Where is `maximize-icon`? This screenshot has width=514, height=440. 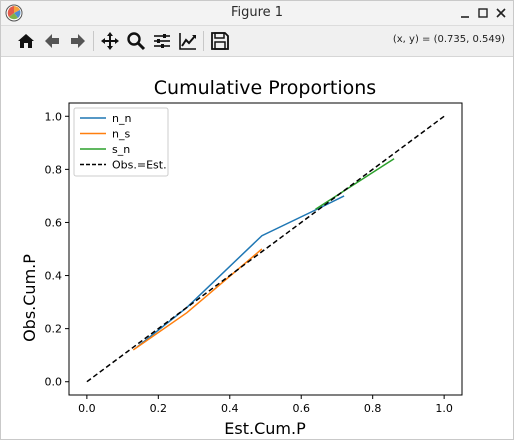
maximize-icon is located at coordinates (483, 13).